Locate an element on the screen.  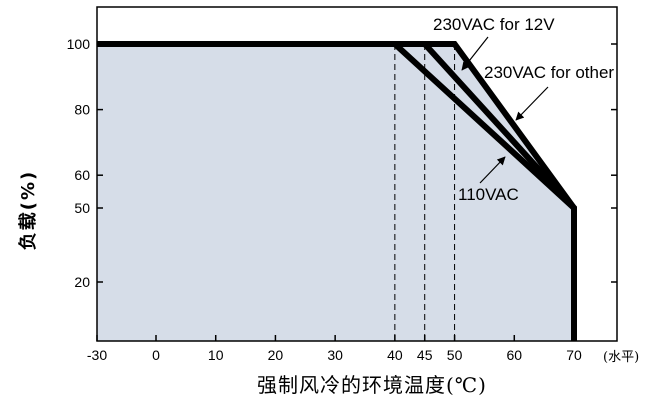
y-tick-label: 60 is located at coordinates (82, 175).